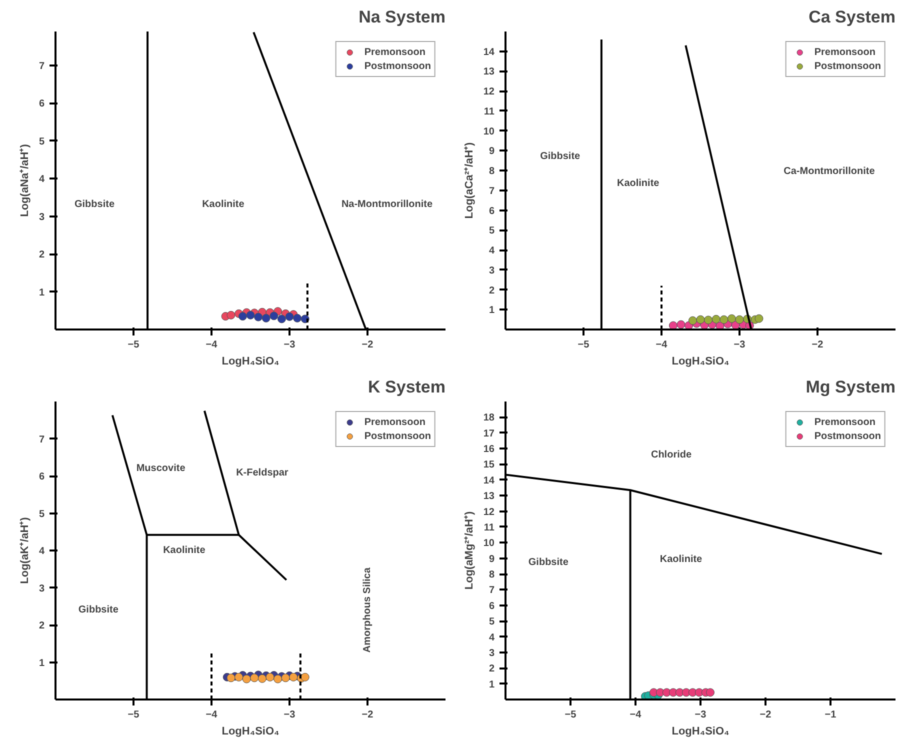 The width and height of the screenshot is (903, 744). What do you see at coordinates (367, 610) in the screenshot?
I see `annotation: Amorphous Silica` at bounding box center [367, 610].